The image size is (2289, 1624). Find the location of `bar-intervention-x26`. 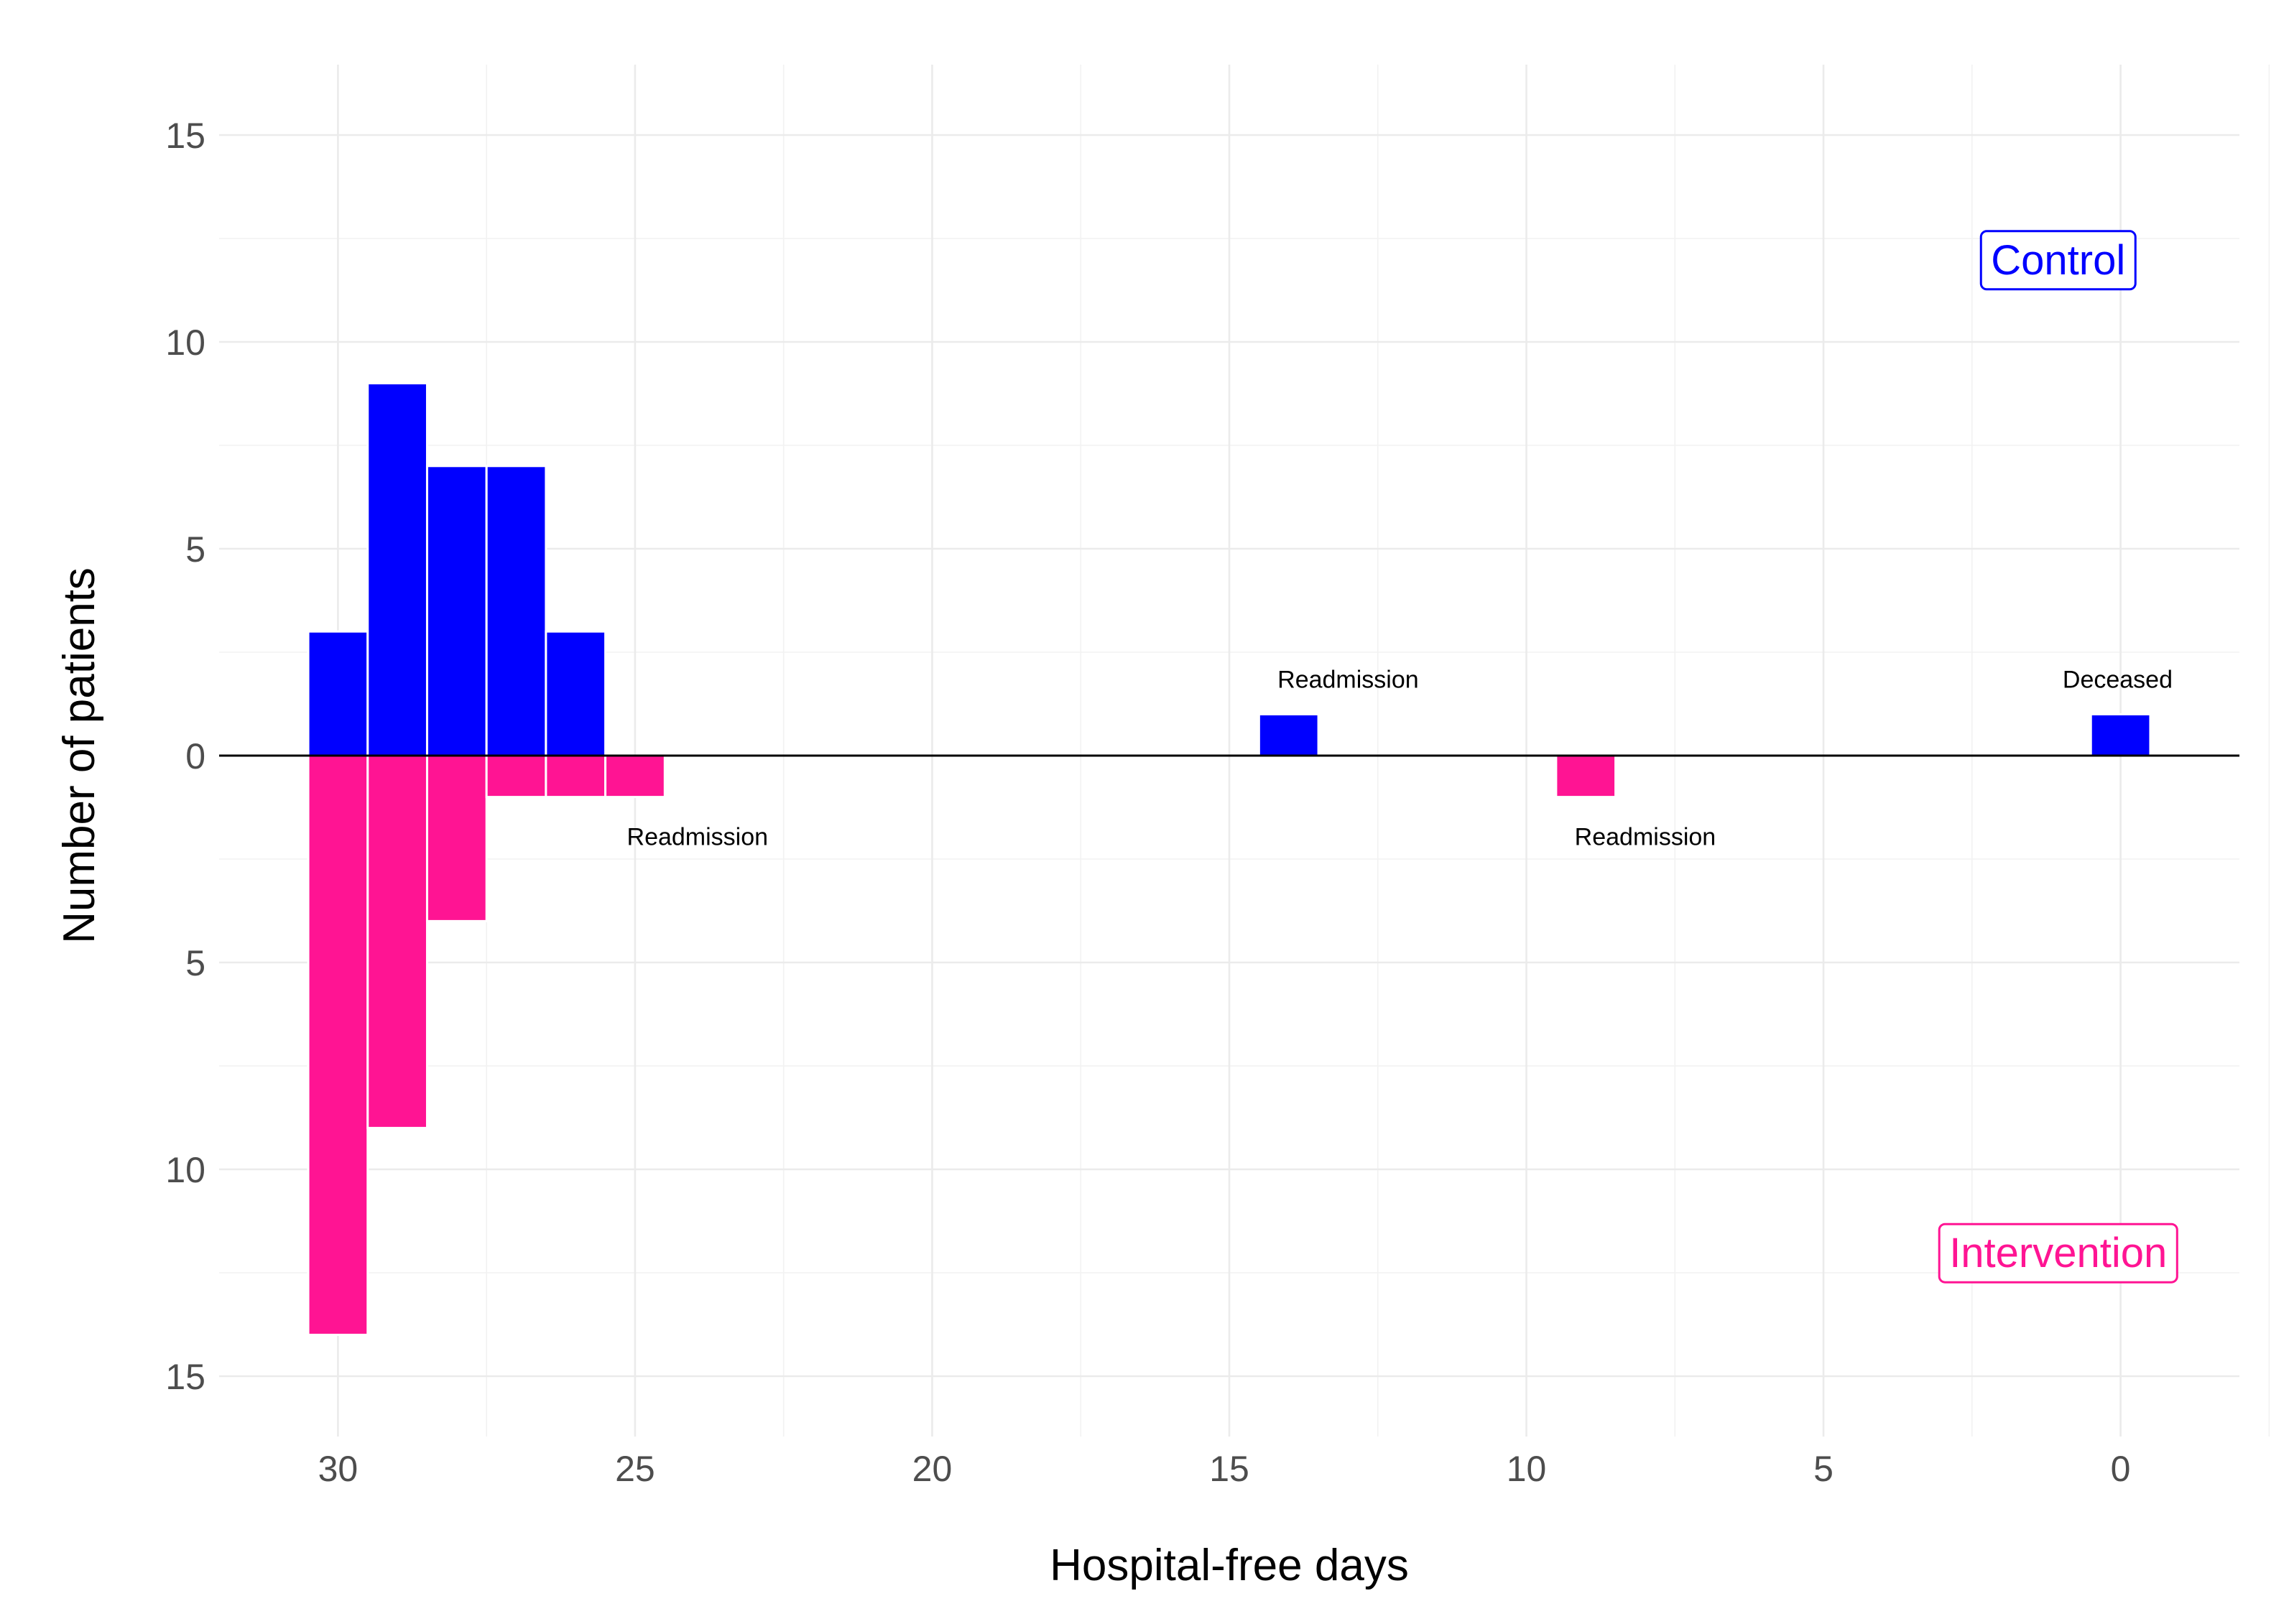

bar-intervention-x26 is located at coordinates (576, 776).